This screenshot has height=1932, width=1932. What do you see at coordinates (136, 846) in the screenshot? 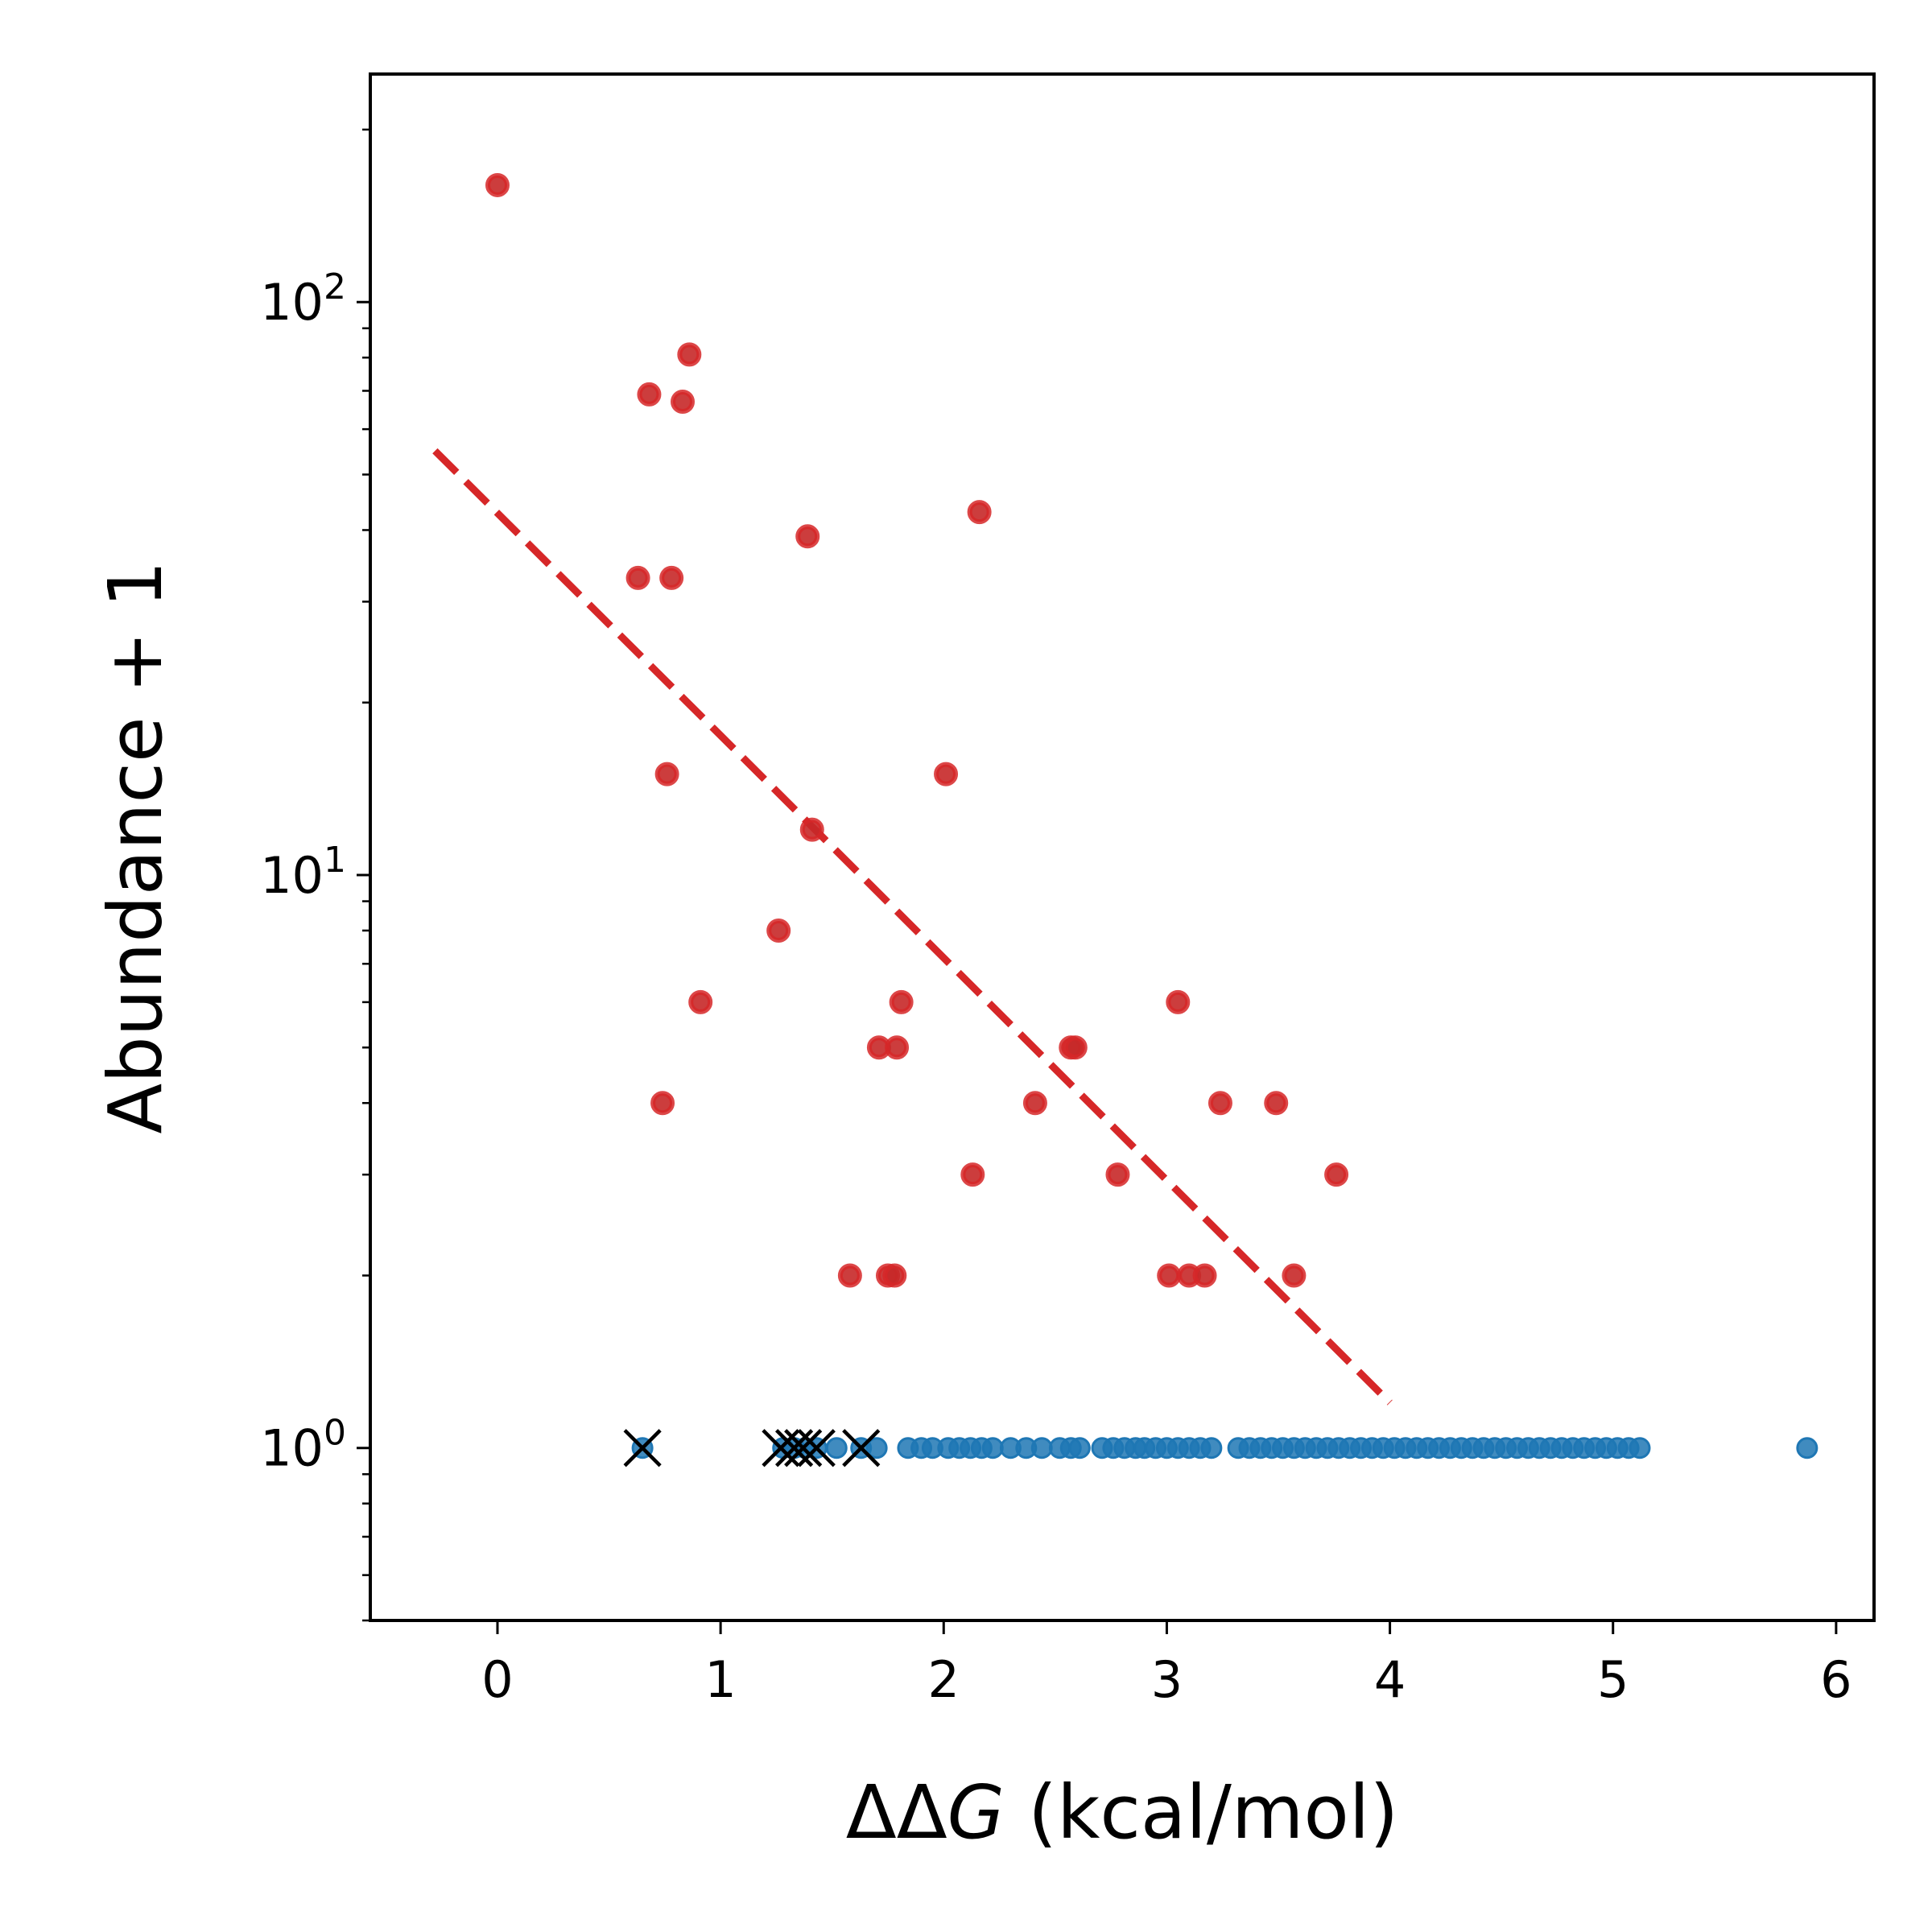
I see `y-axis-label: Abundance + 1` at bounding box center [136, 846].